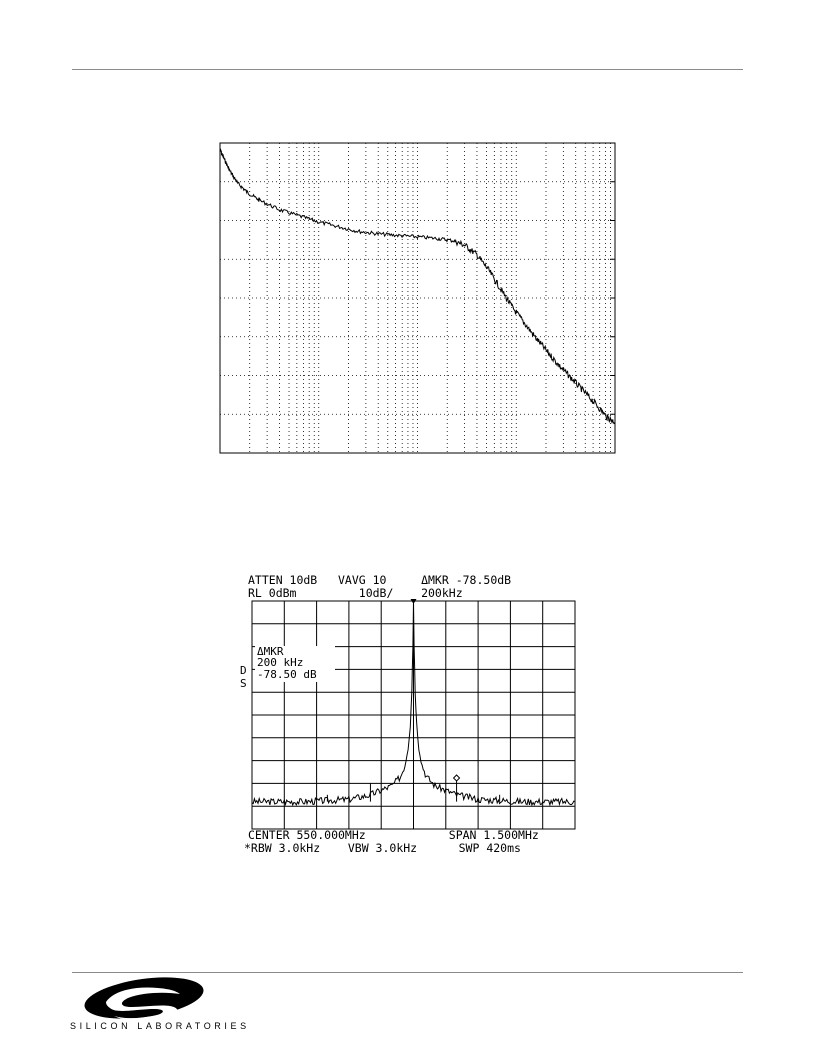  I want to click on silicon-labs-logo-icon, so click(144, 999).